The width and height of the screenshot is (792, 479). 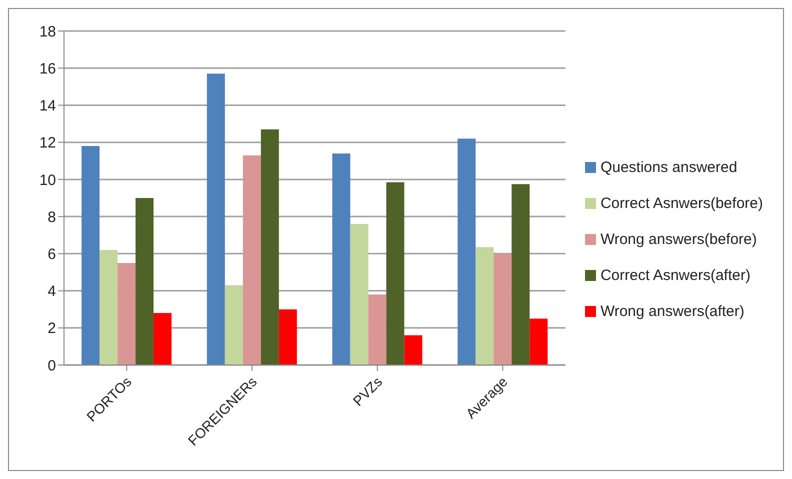 I want to click on y-tick-label: 14, so click(x=47, y=106).